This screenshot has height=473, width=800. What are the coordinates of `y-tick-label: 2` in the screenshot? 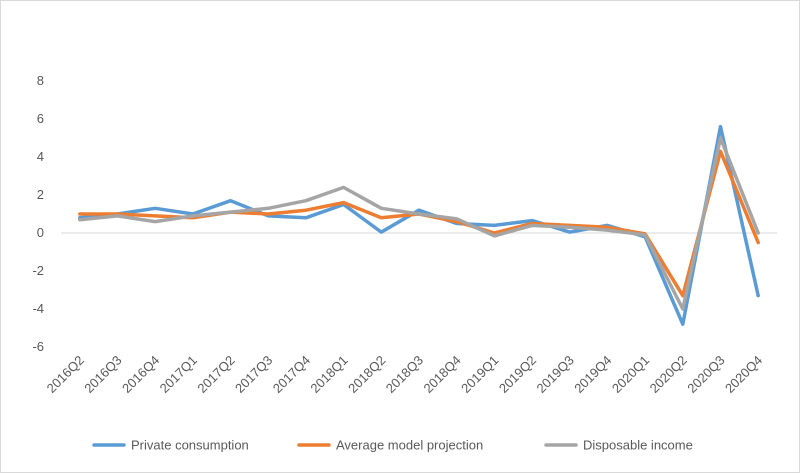 It's located at (40, 194).